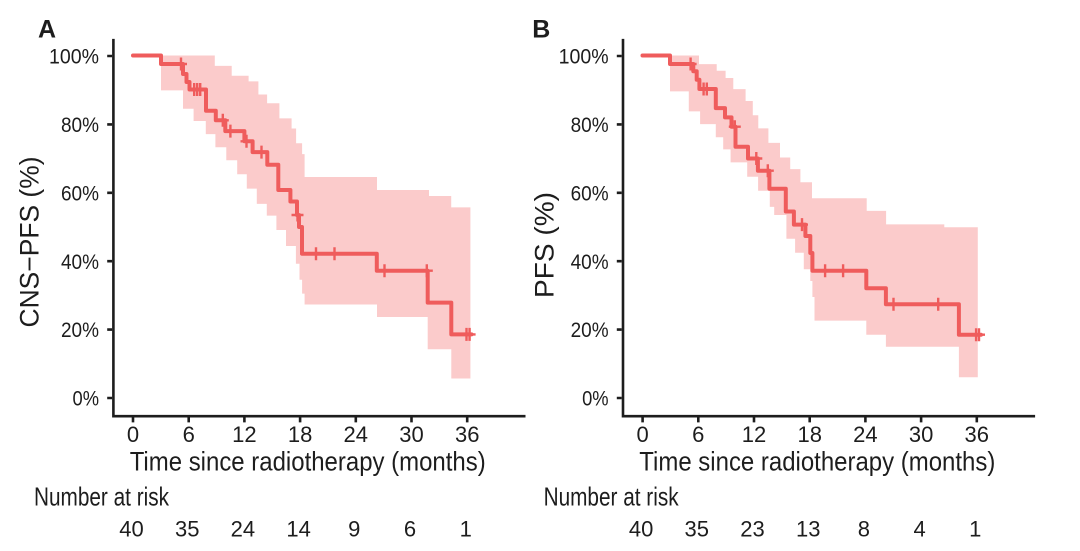  Describe the element at coordinates (47, 29) in the screenshot. I see `svg-text: A` at that location.